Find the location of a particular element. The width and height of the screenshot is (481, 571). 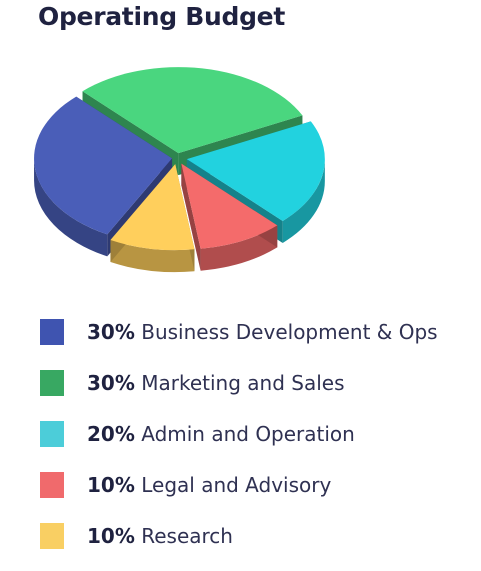

legend-label: Legal and Advisory is located at coordinates (236, 485).